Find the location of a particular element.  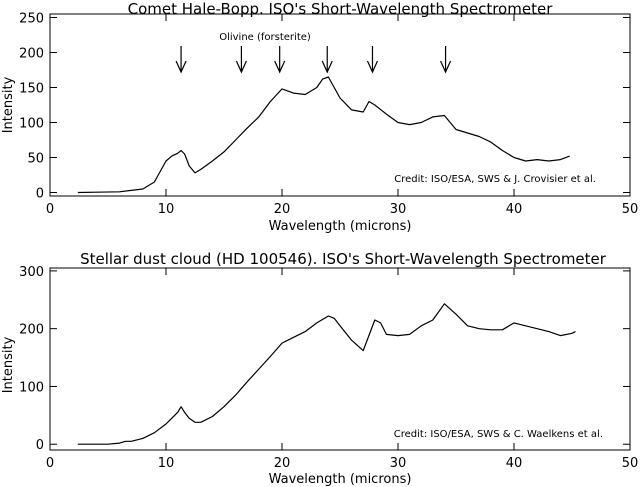

y-tick-label: 250 is located at coordinates (31, 19).